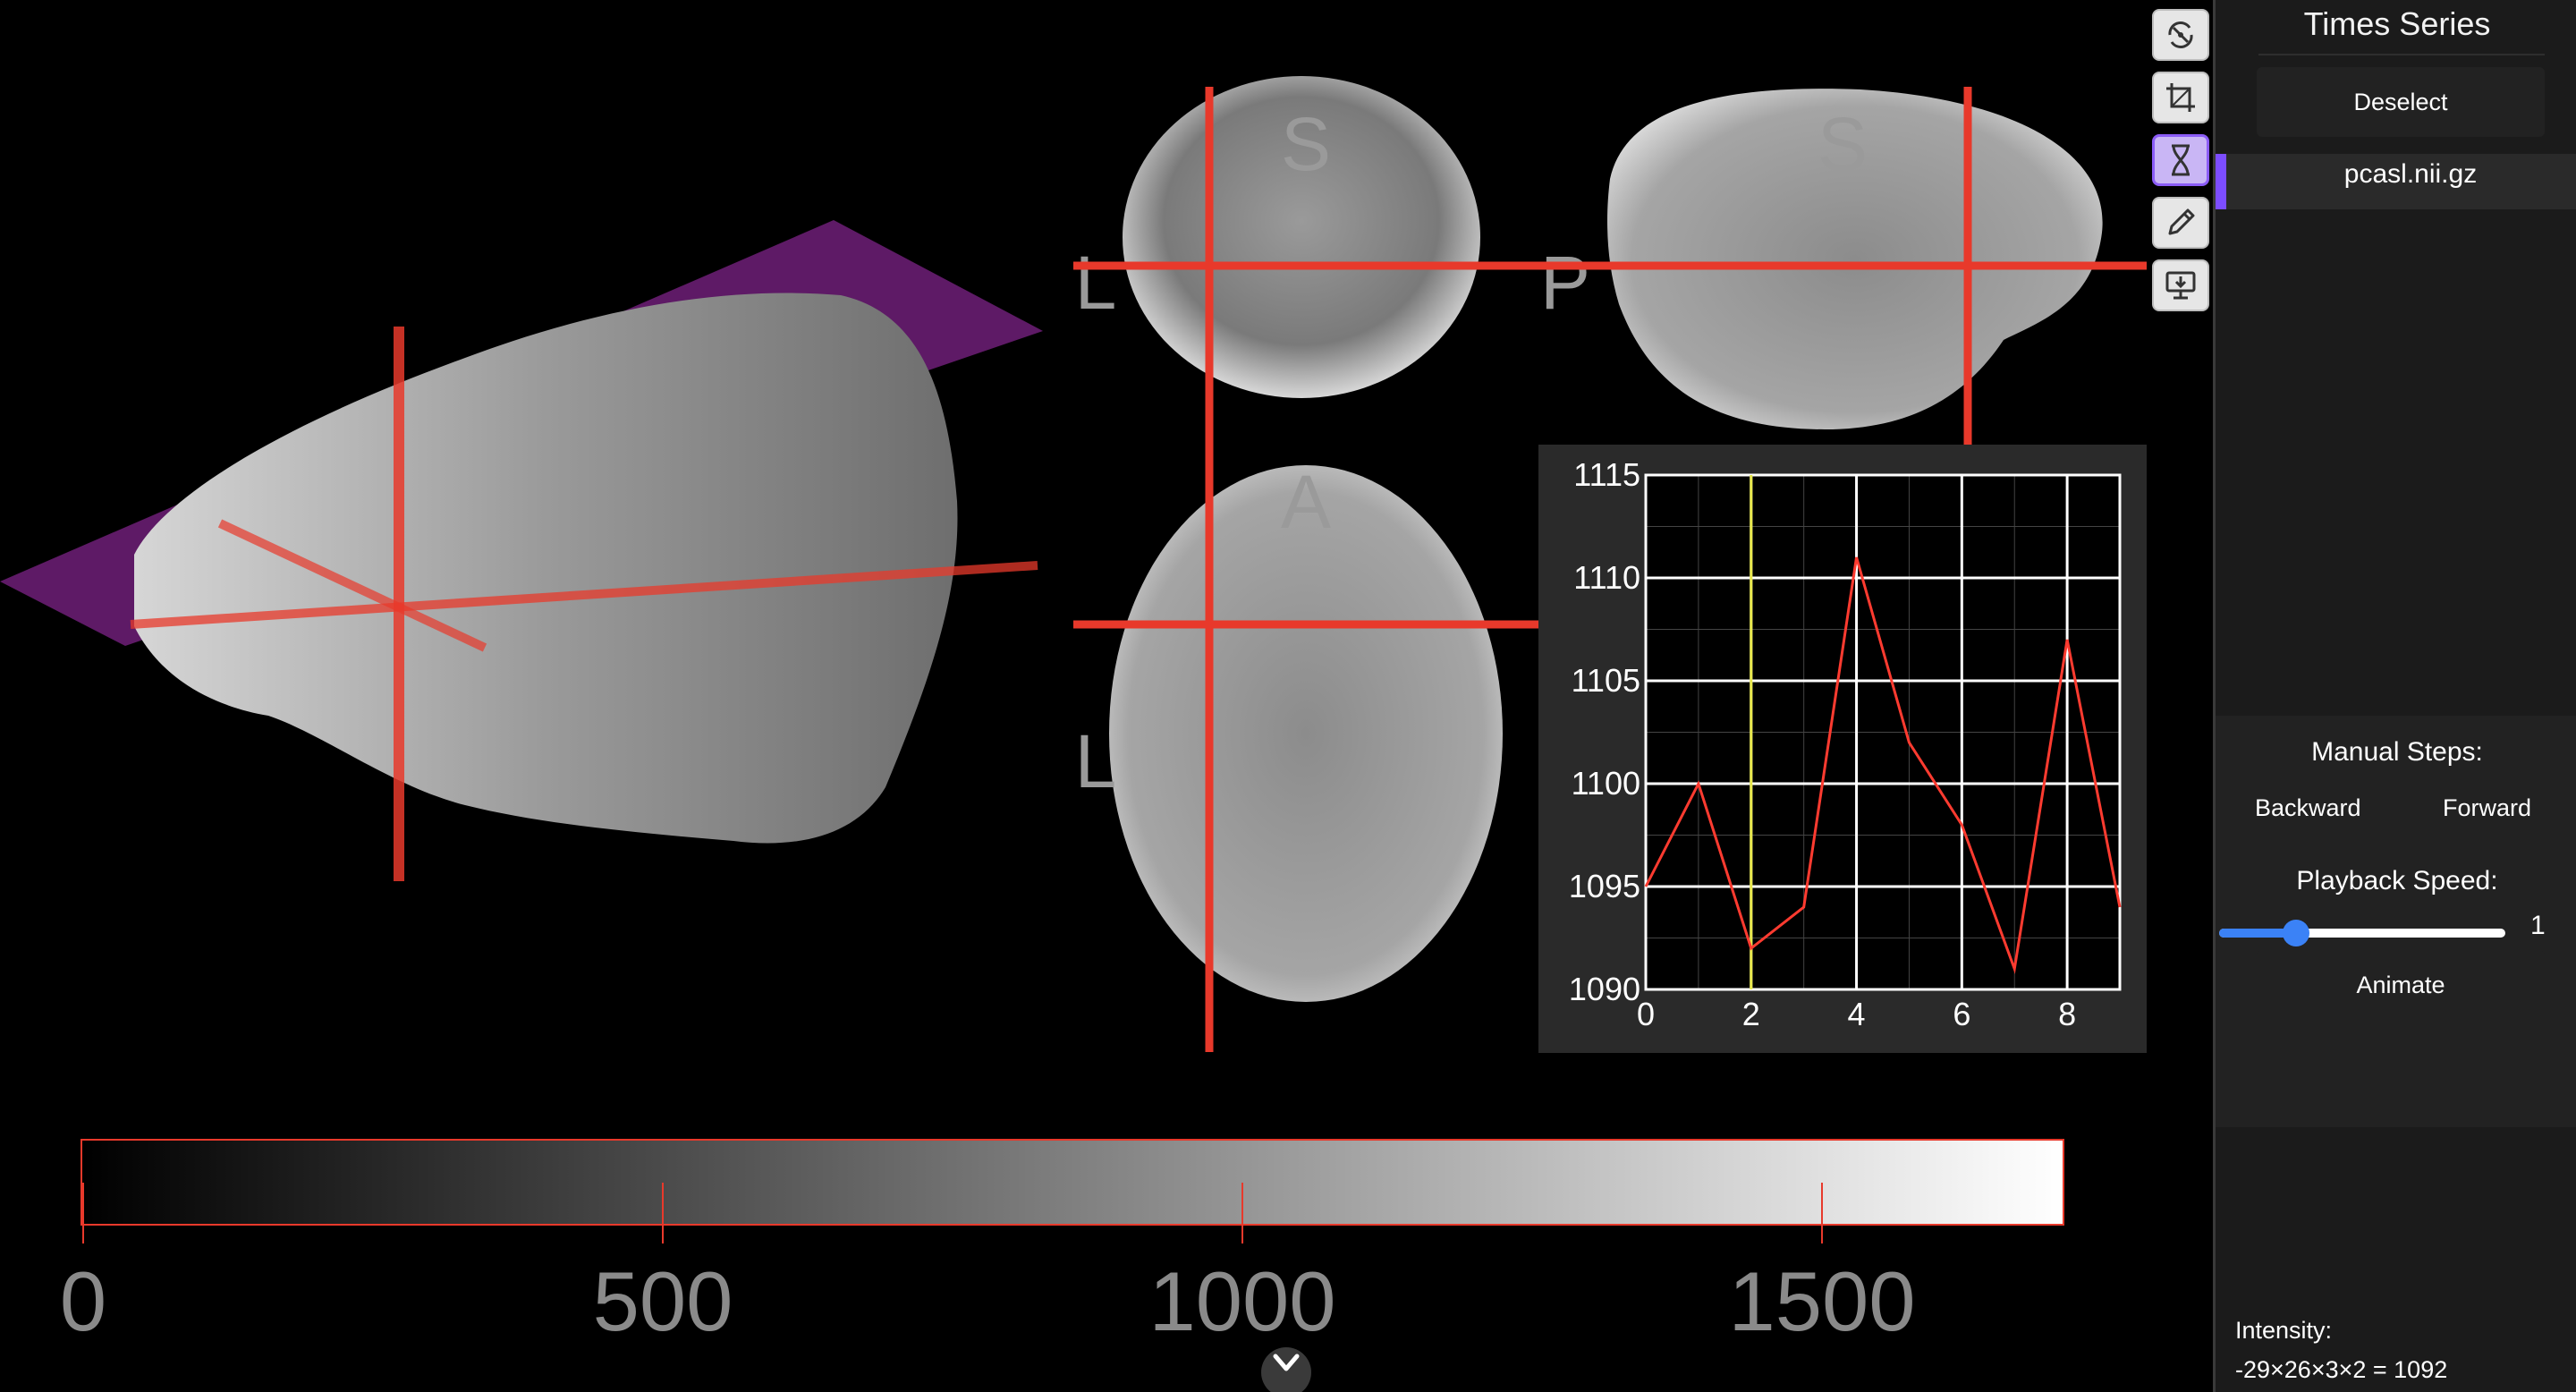 This screenshot has width=2576, height=1392. I want to click on x-tick-label: 2, so click(1751, 1014).